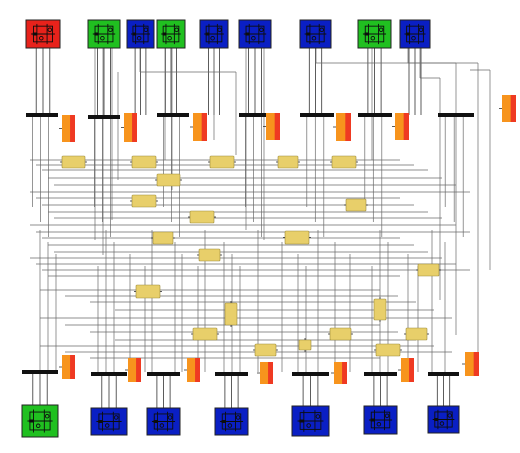 This screenshot has width=520, height=453. Describe the element at coordinates (348, 127) in the screenshot. I see `scope-5-band` at that location.